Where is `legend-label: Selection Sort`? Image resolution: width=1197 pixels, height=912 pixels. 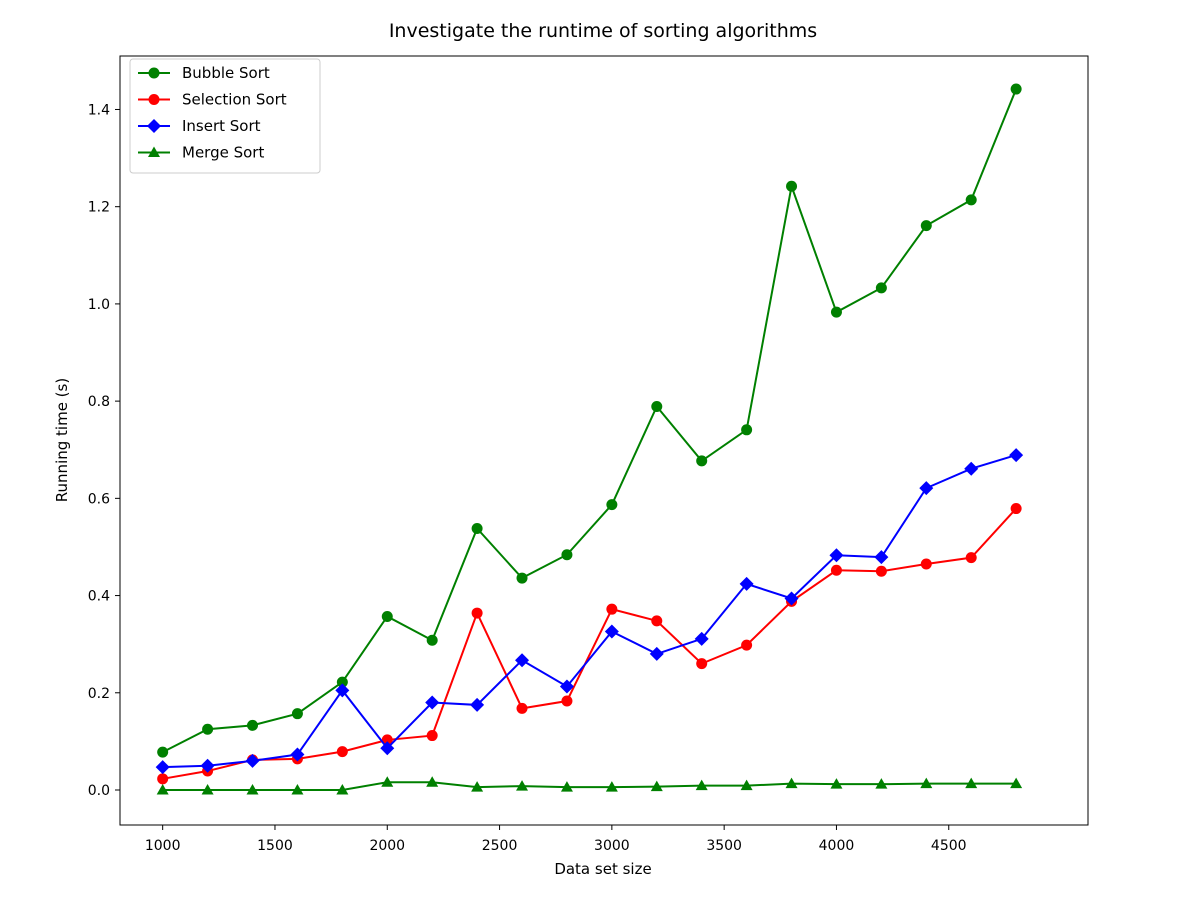 legend-label: Selection Sort is located at coordinates (234, 100).